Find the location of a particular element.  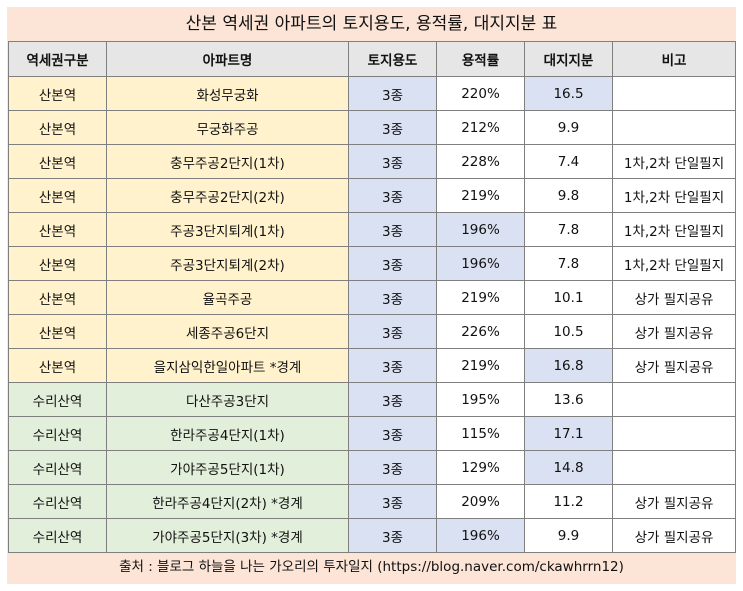

cell-land-share: 17.1 is located at coordinates (568, 433).